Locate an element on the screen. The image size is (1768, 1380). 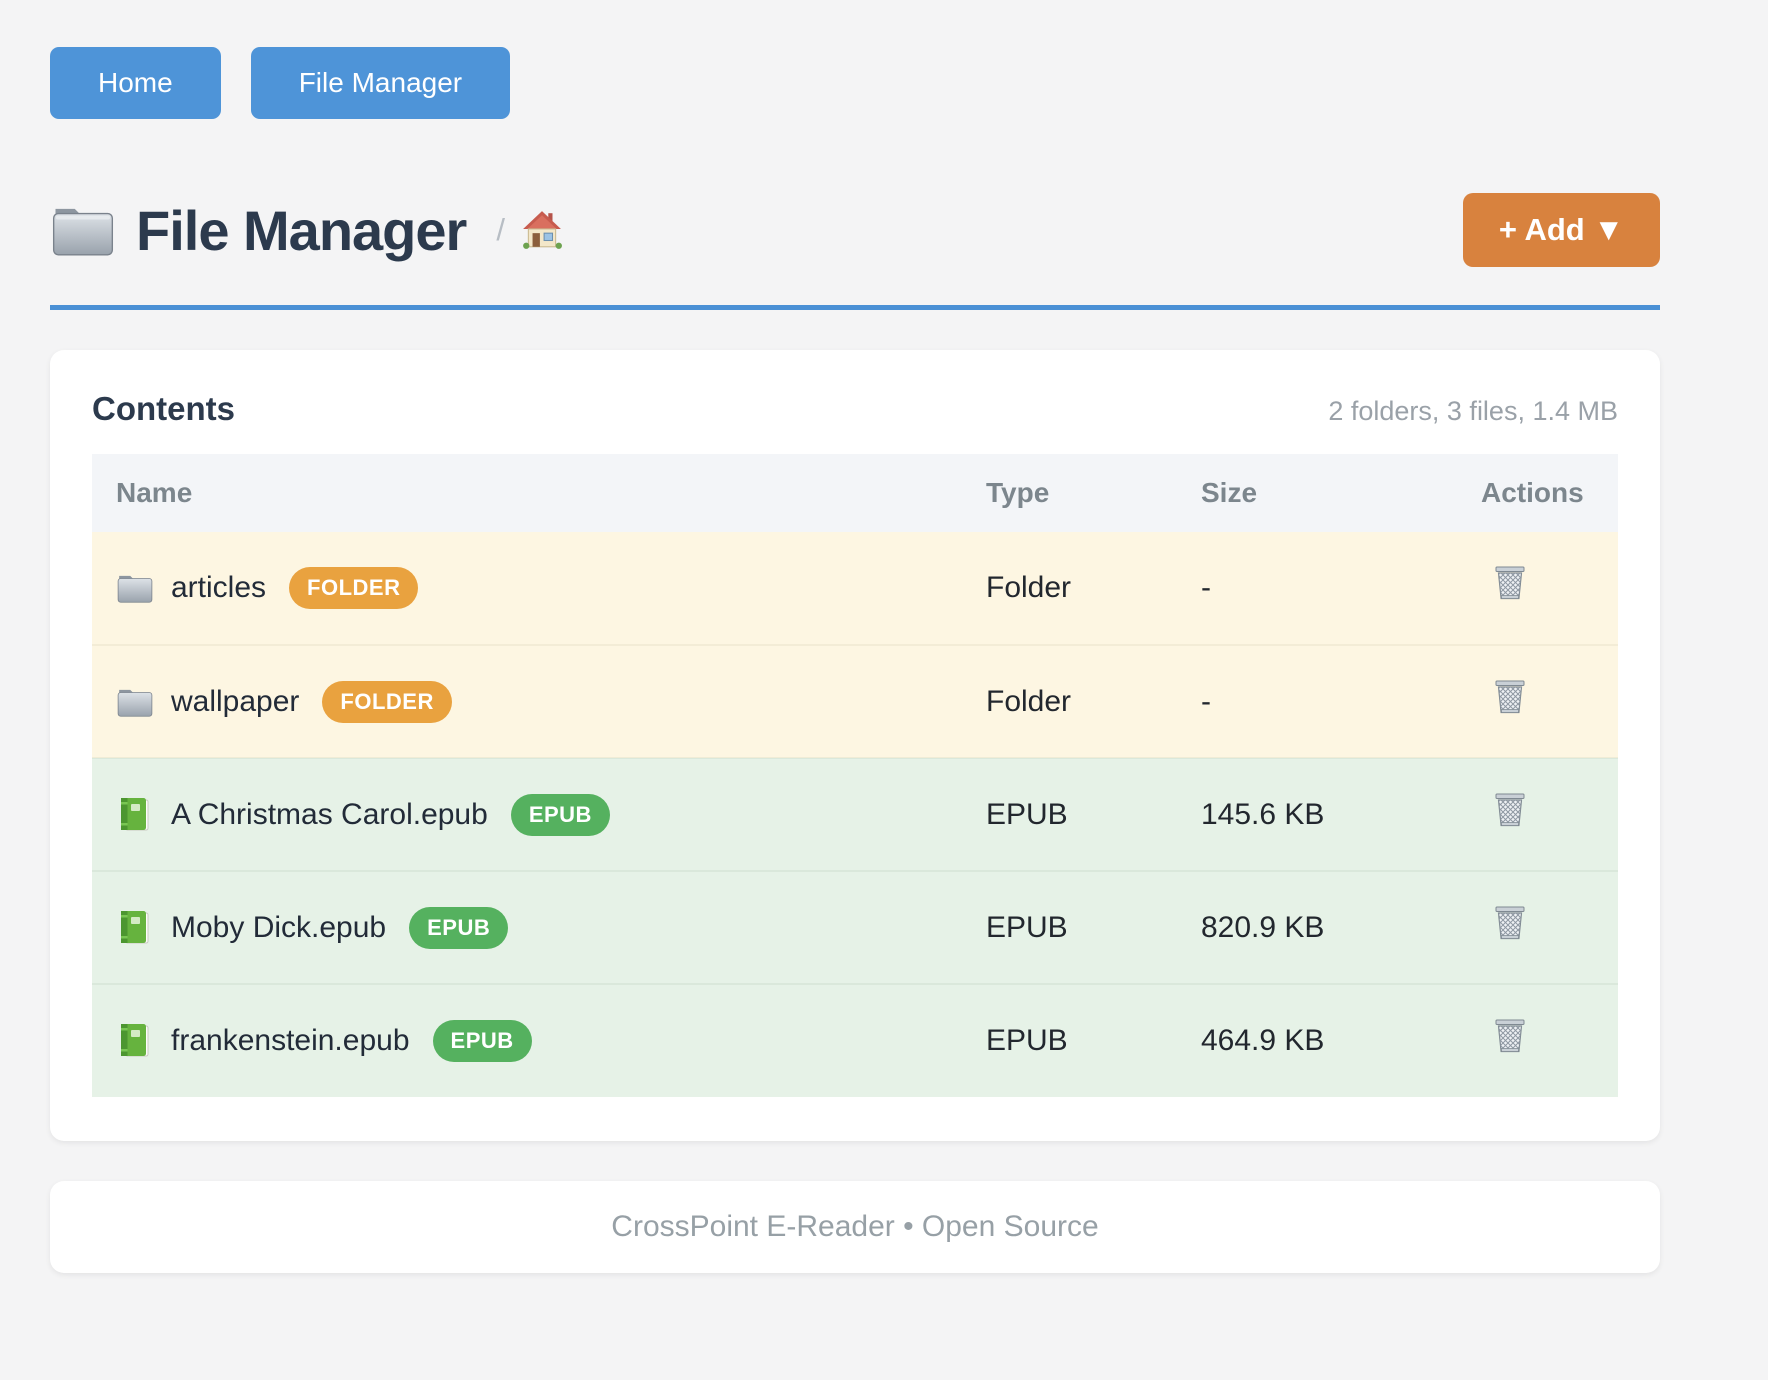
footer: CrossPoint E-Reader • Open Source is located at coordinates (855, 1227).